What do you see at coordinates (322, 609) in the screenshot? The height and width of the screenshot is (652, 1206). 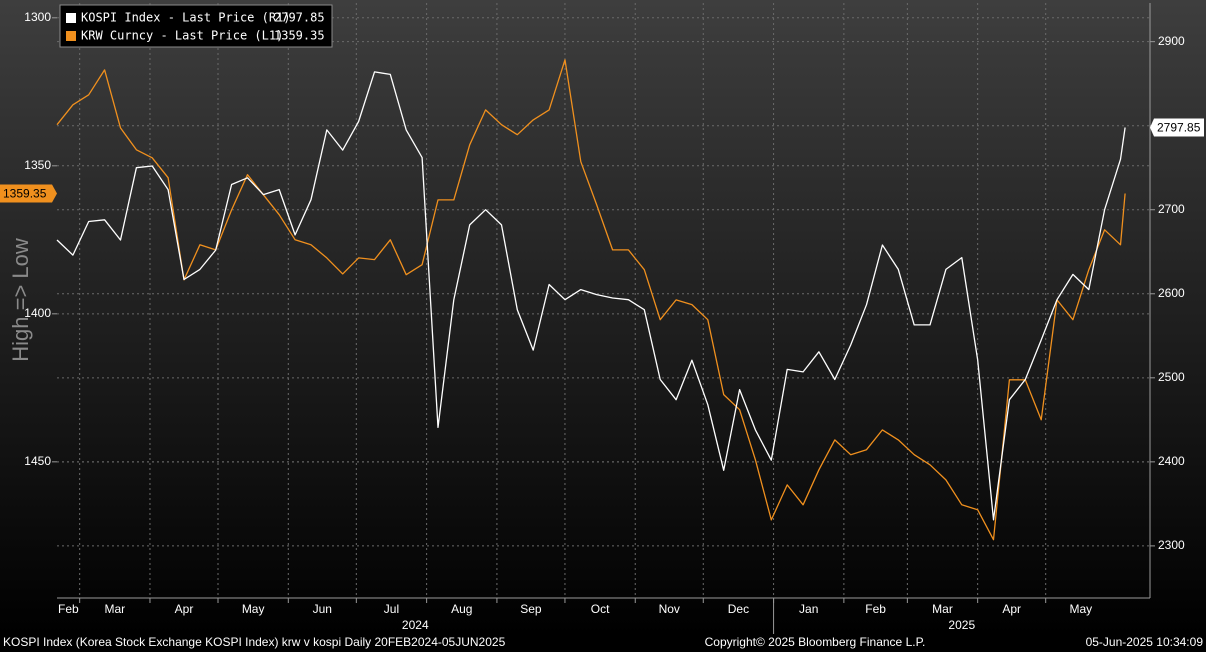 I see `x-tick-label: Jun` at bounding box center [322, 609].